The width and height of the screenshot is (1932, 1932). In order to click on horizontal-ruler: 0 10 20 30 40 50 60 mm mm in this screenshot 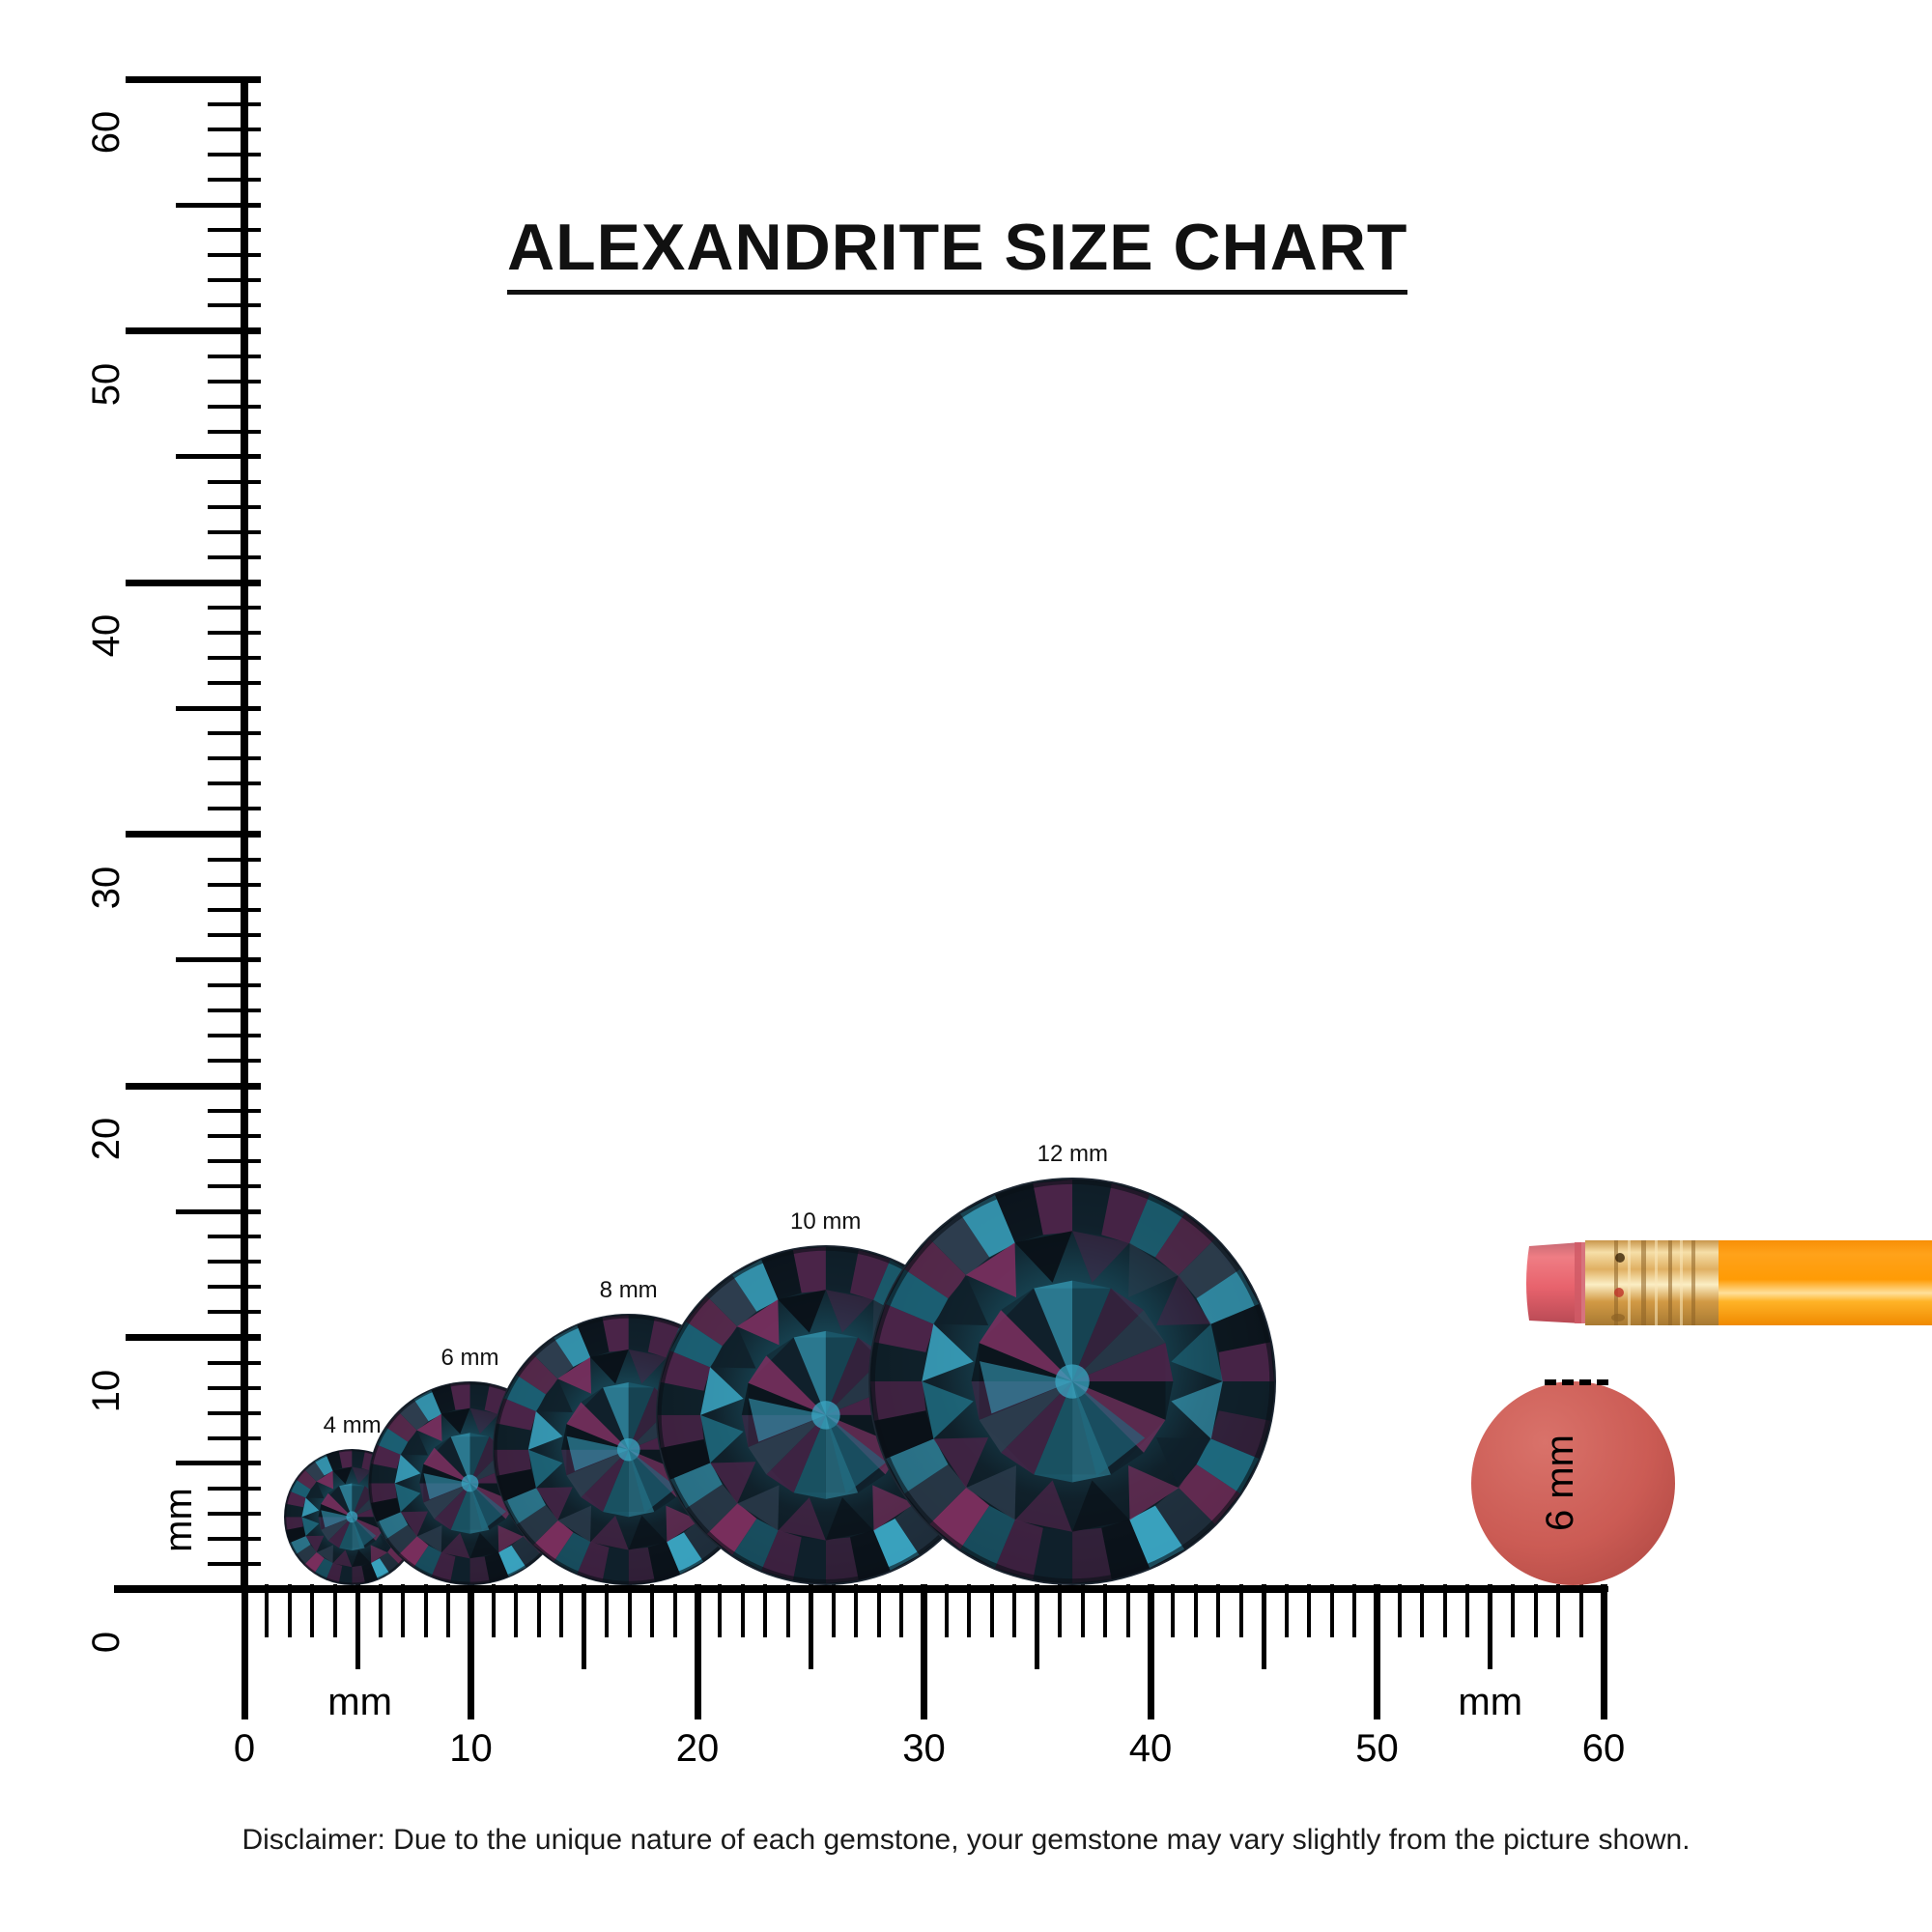, I will do `click(966, 1709)`.